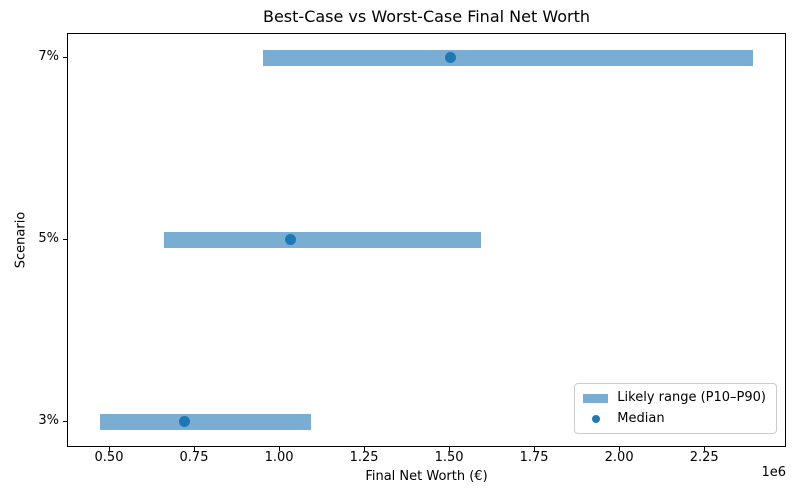  Describe the element at coordinates (48, 56) in the screenshot. I see `y-tick-label-7%: 7%` at that location.